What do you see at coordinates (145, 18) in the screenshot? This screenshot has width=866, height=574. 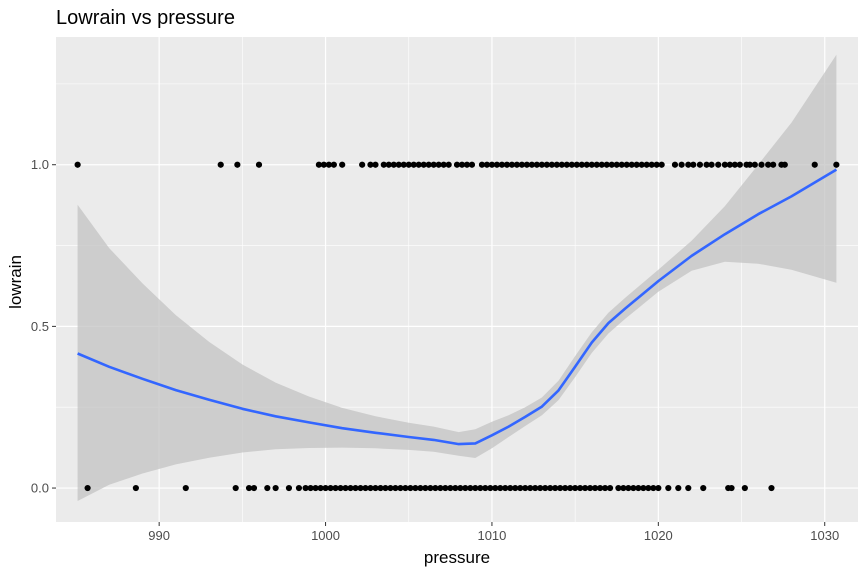 I see `chart-title: Lowrain vs pressure` at bounding box center [145, 18].